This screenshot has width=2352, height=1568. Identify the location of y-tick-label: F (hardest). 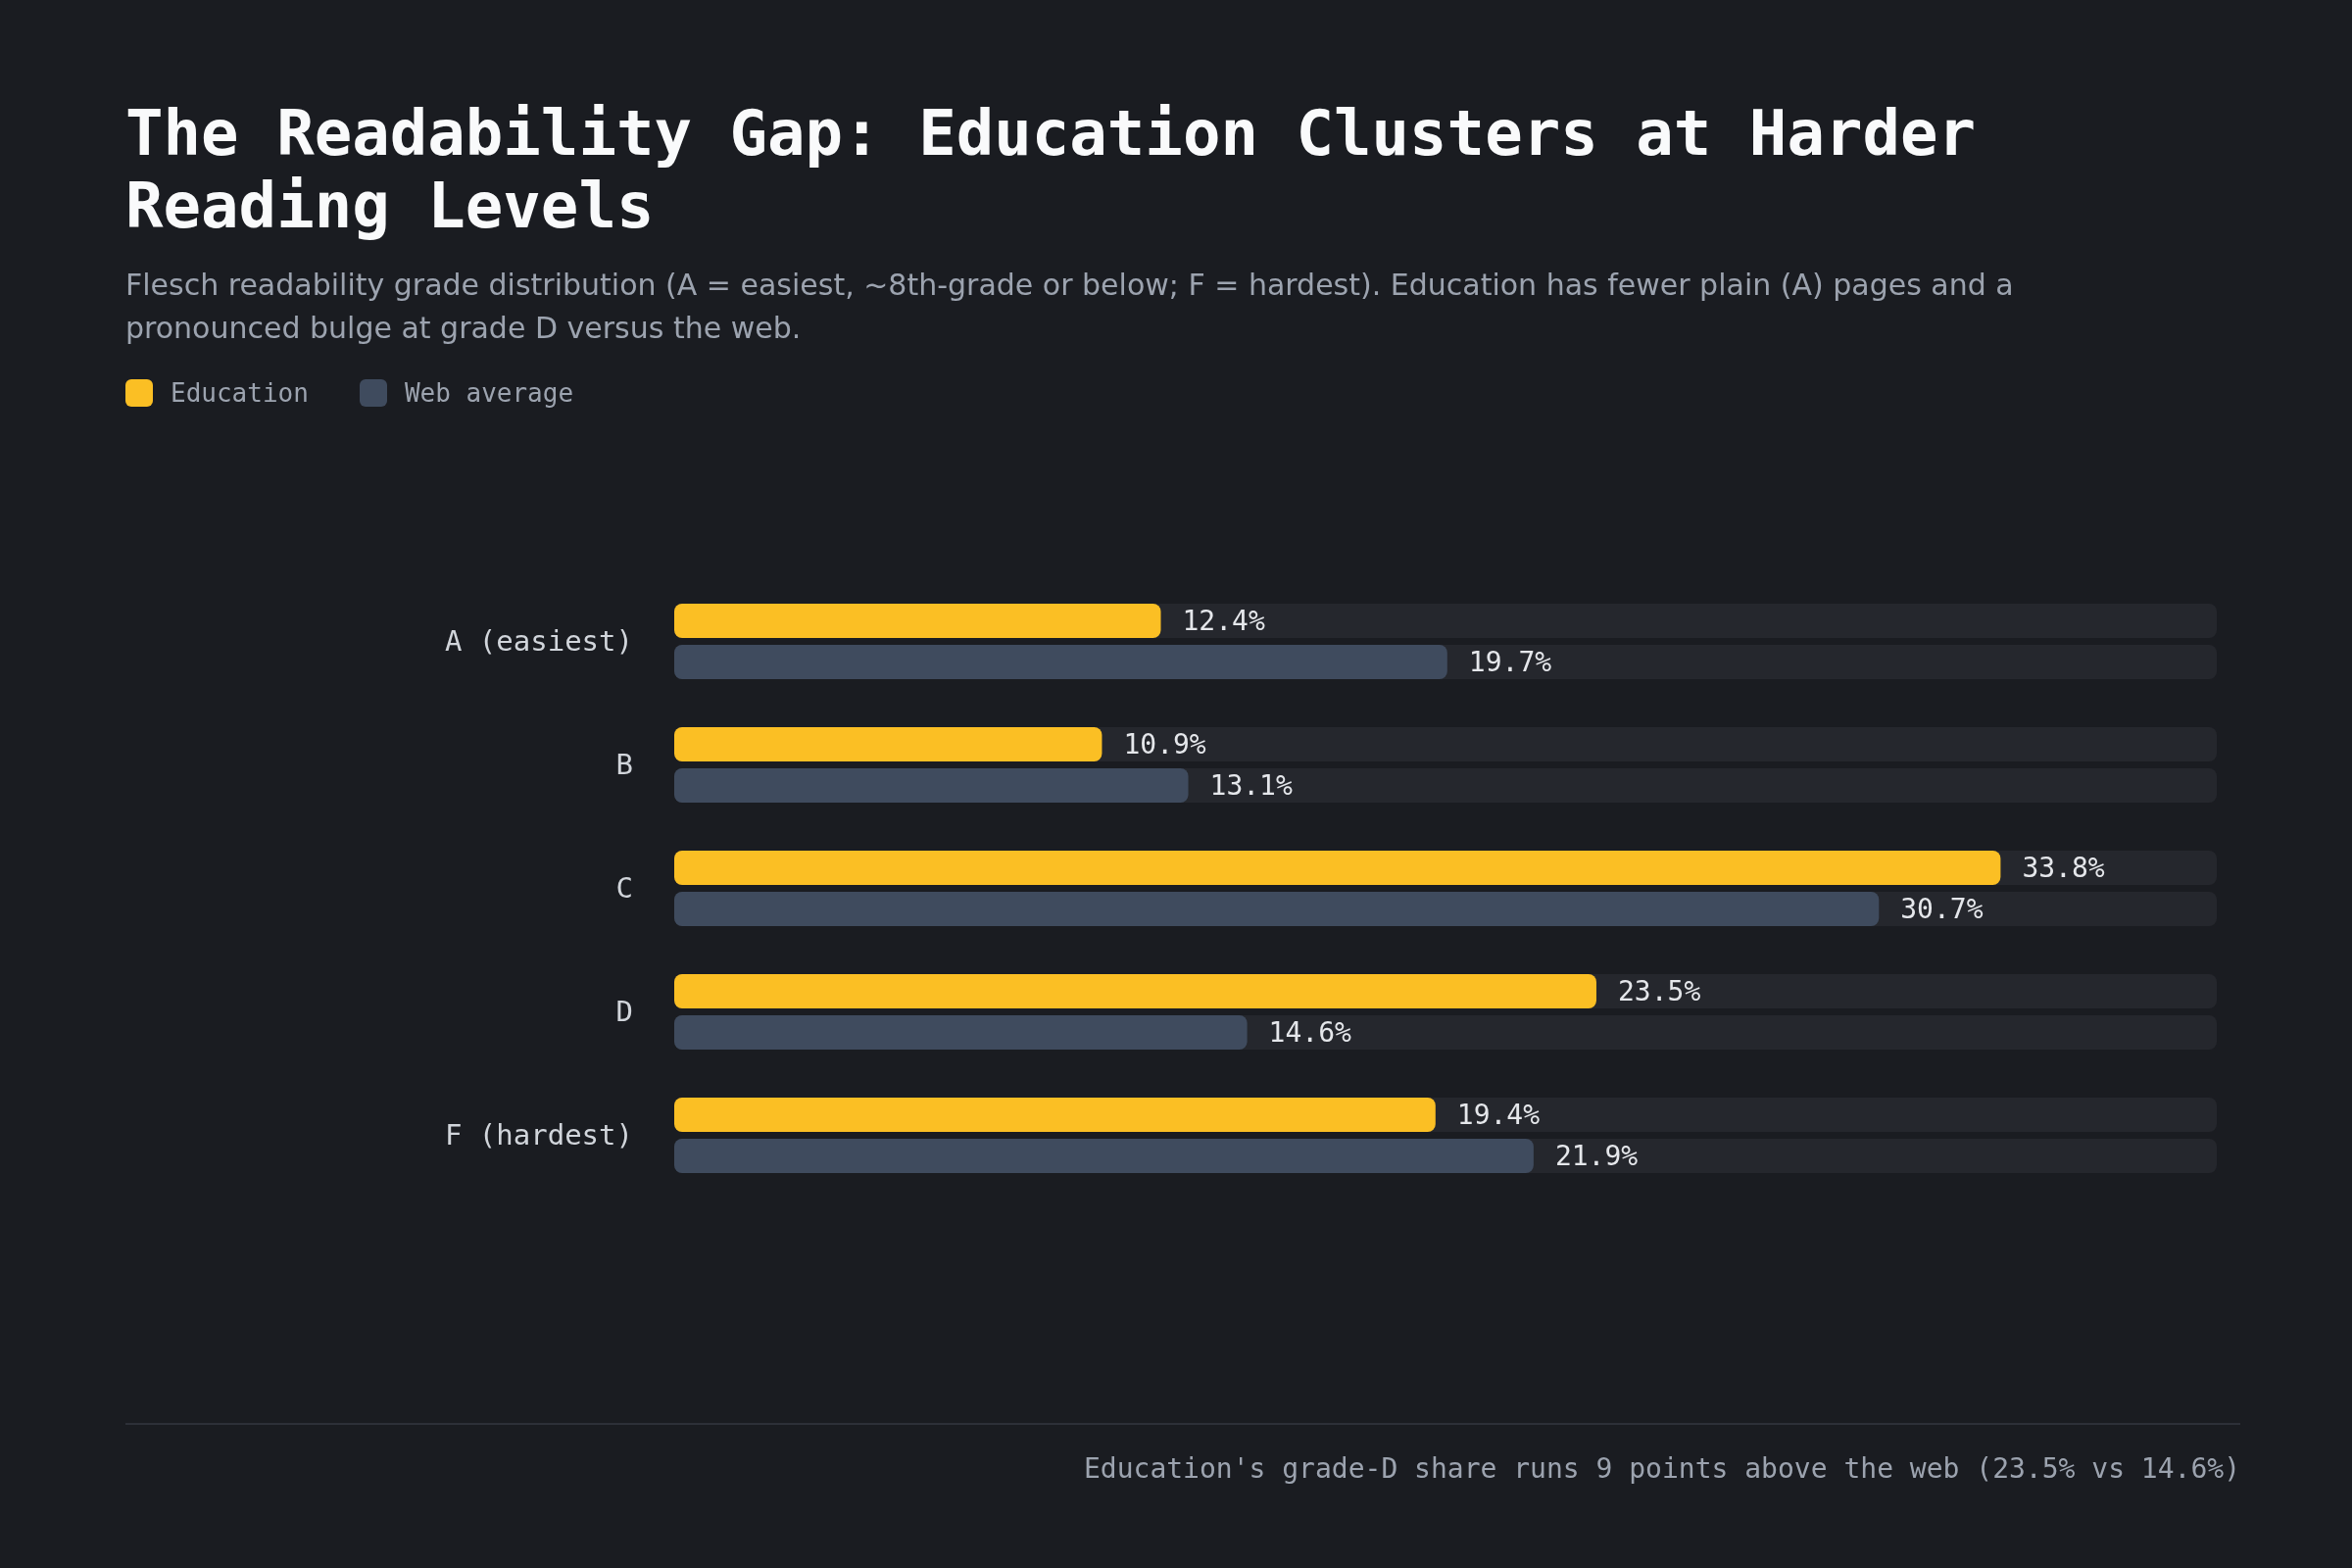
(538, 1135).